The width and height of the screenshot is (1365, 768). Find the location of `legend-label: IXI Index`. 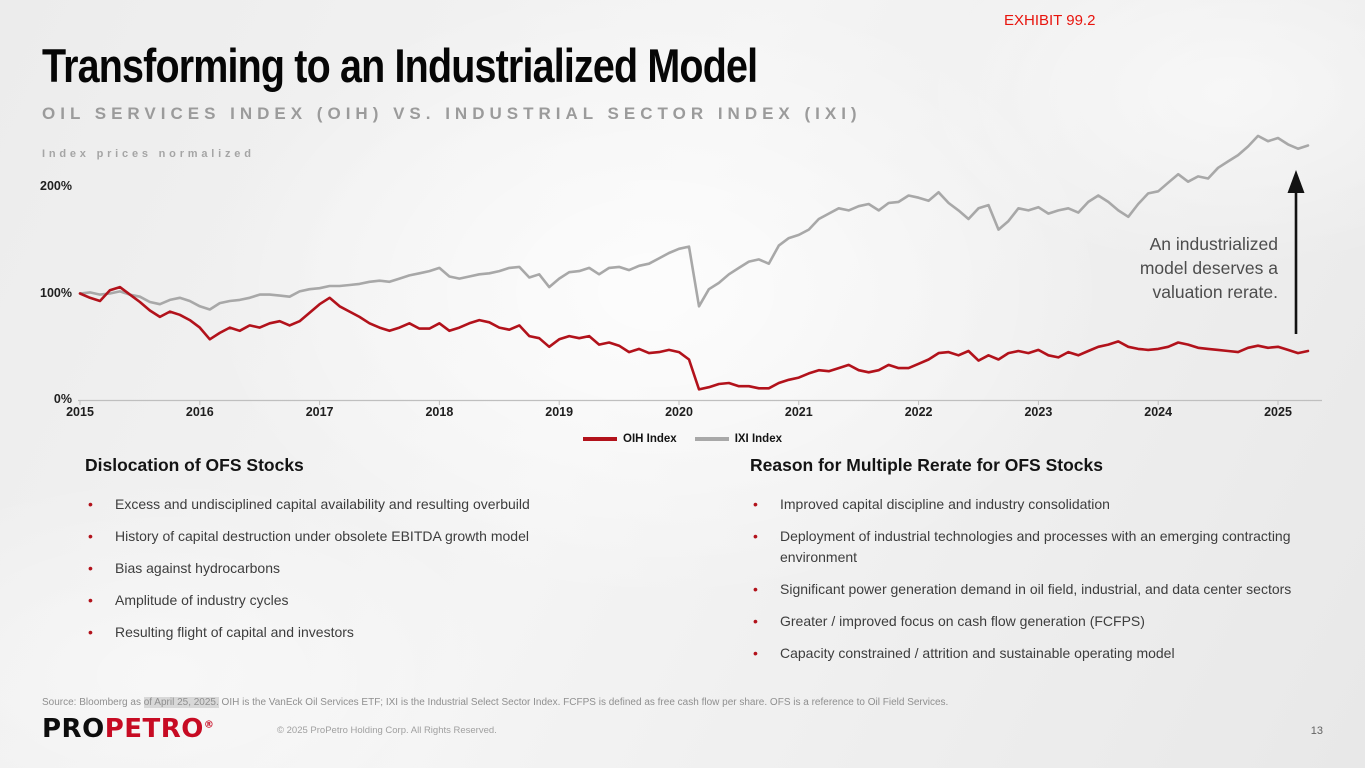

legend-label: IXI Index is located at coordinates (758, 439).